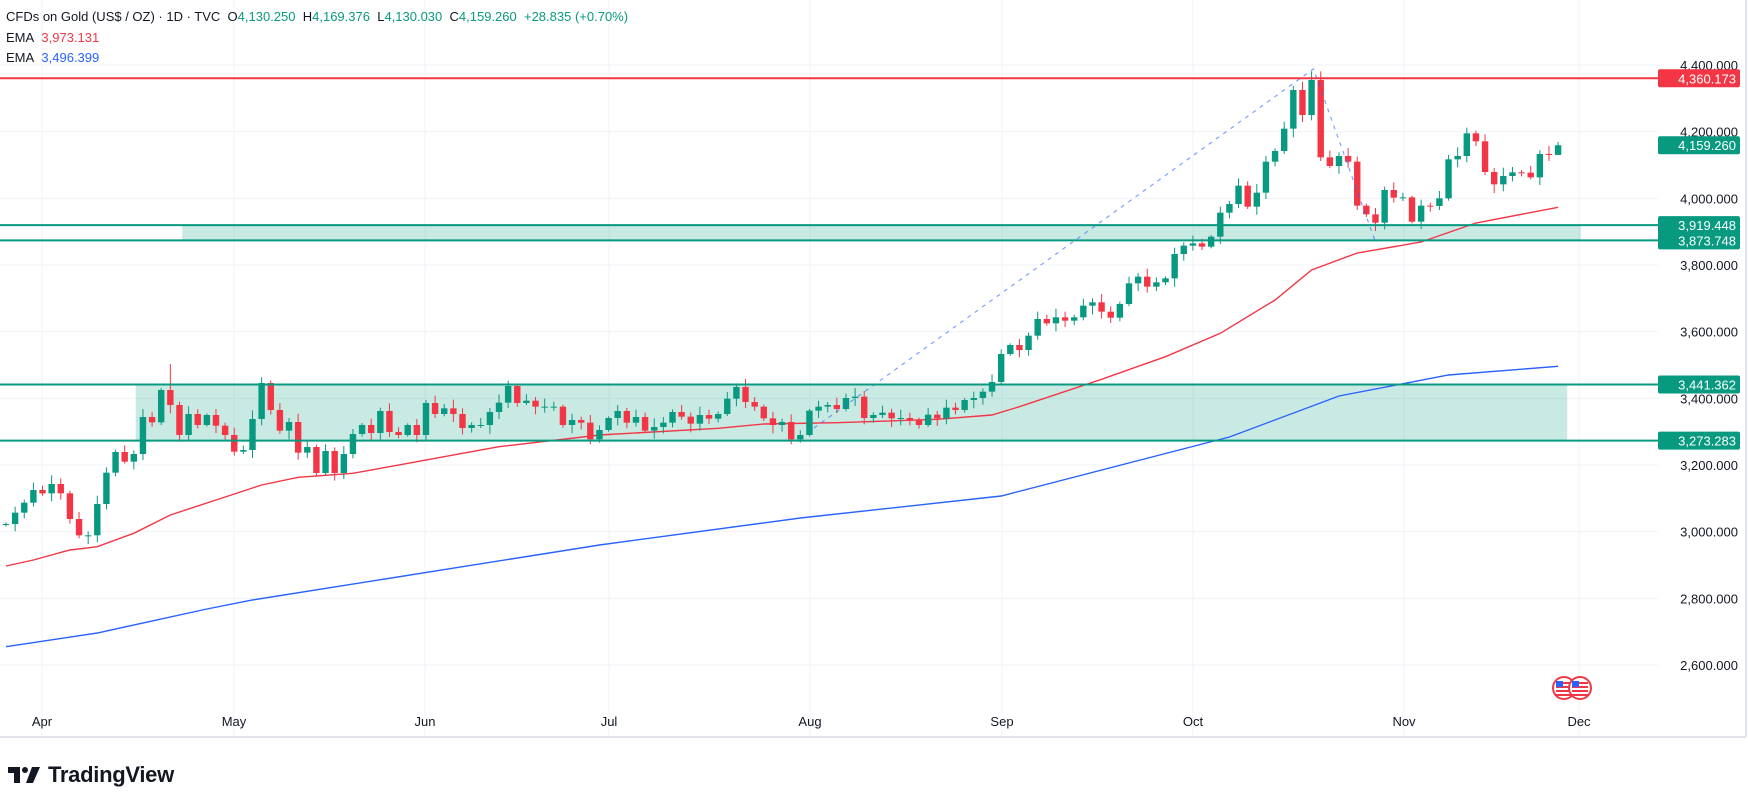  What do you see at coordinates (70, 37) in the screenshot?
I see `ema-value: 3,973.131` at bounding box center [70, 37].